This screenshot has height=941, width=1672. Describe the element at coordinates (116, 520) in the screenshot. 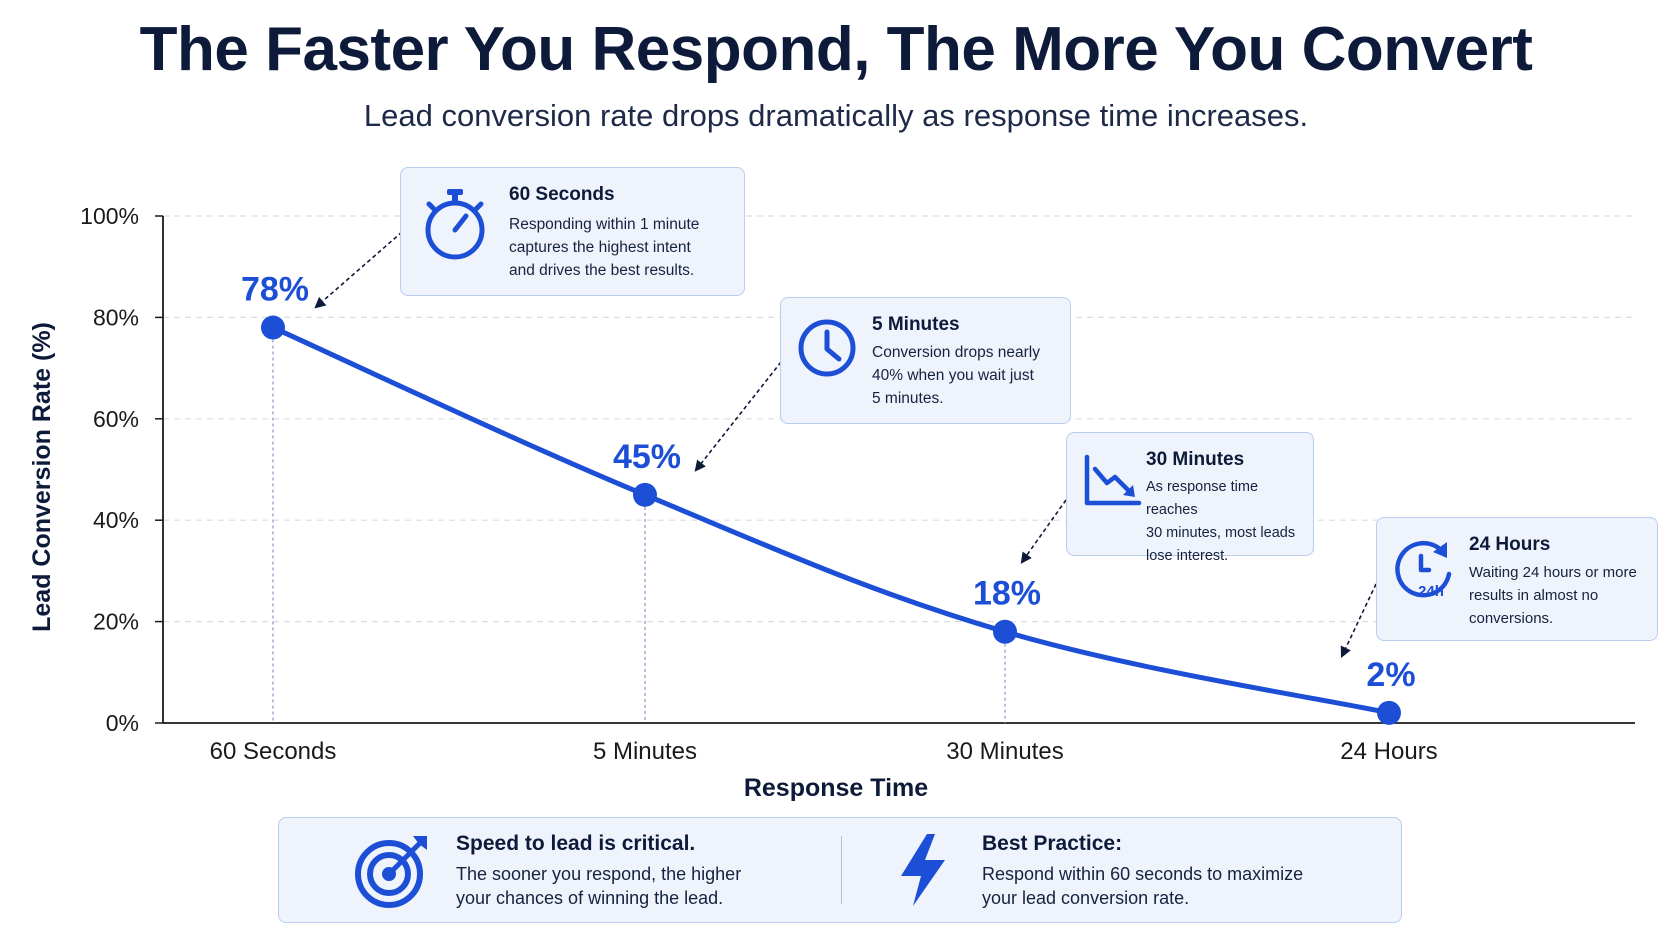

I see `y-tick-label: 40%` at that location.